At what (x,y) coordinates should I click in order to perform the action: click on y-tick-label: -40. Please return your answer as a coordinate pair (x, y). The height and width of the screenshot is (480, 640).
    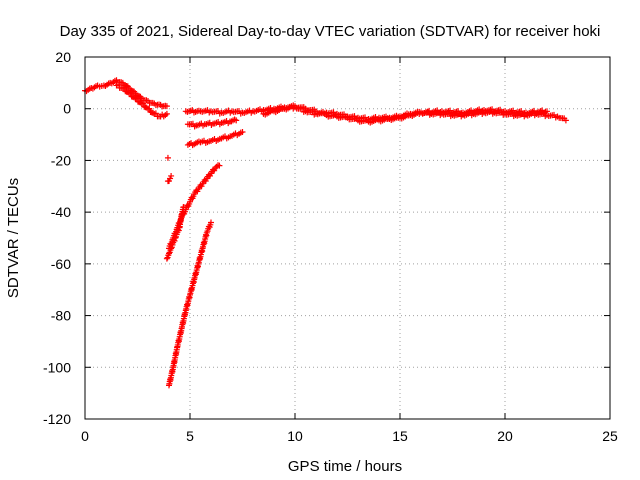
    Looking at the image, I should click on (61, 212).